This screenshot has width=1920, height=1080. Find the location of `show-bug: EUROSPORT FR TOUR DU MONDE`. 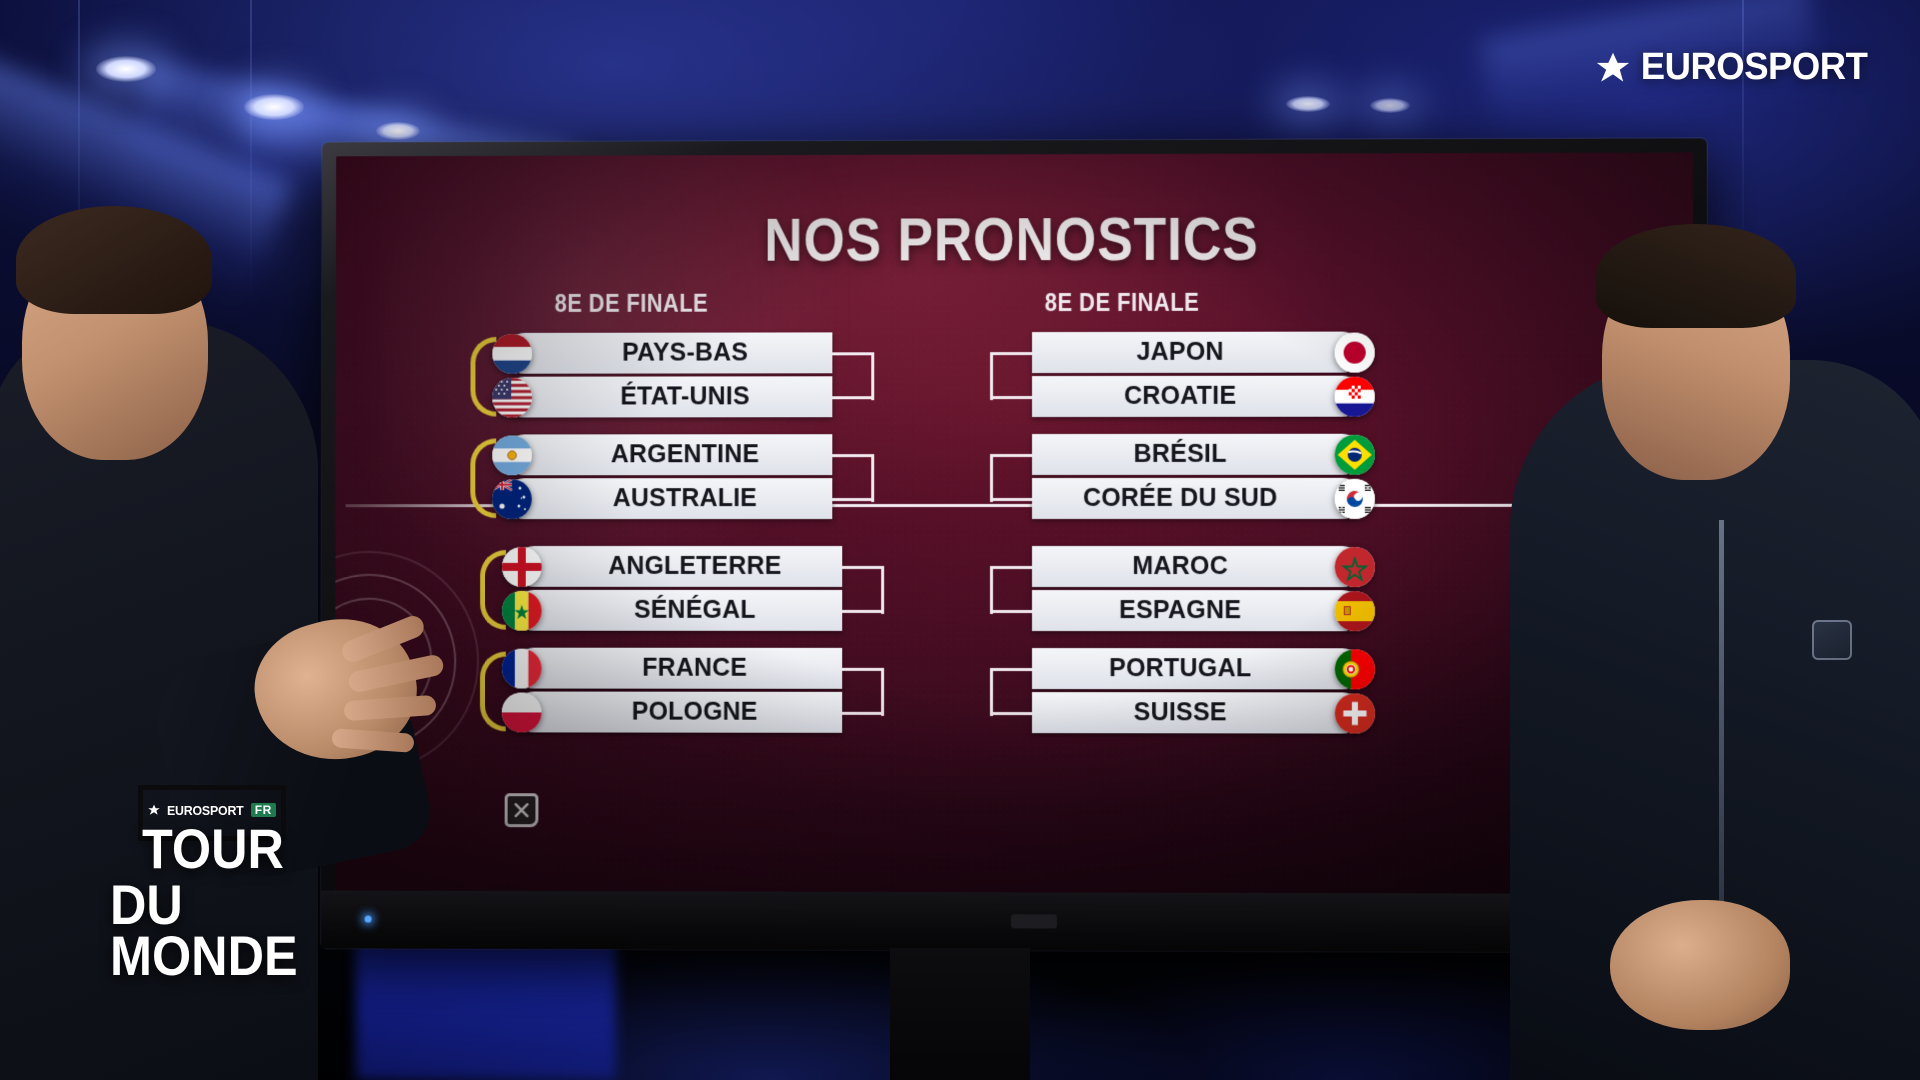

show-bug: EUROSPORT FR TOUR DU MONDE is located at coordinates (211, 886).